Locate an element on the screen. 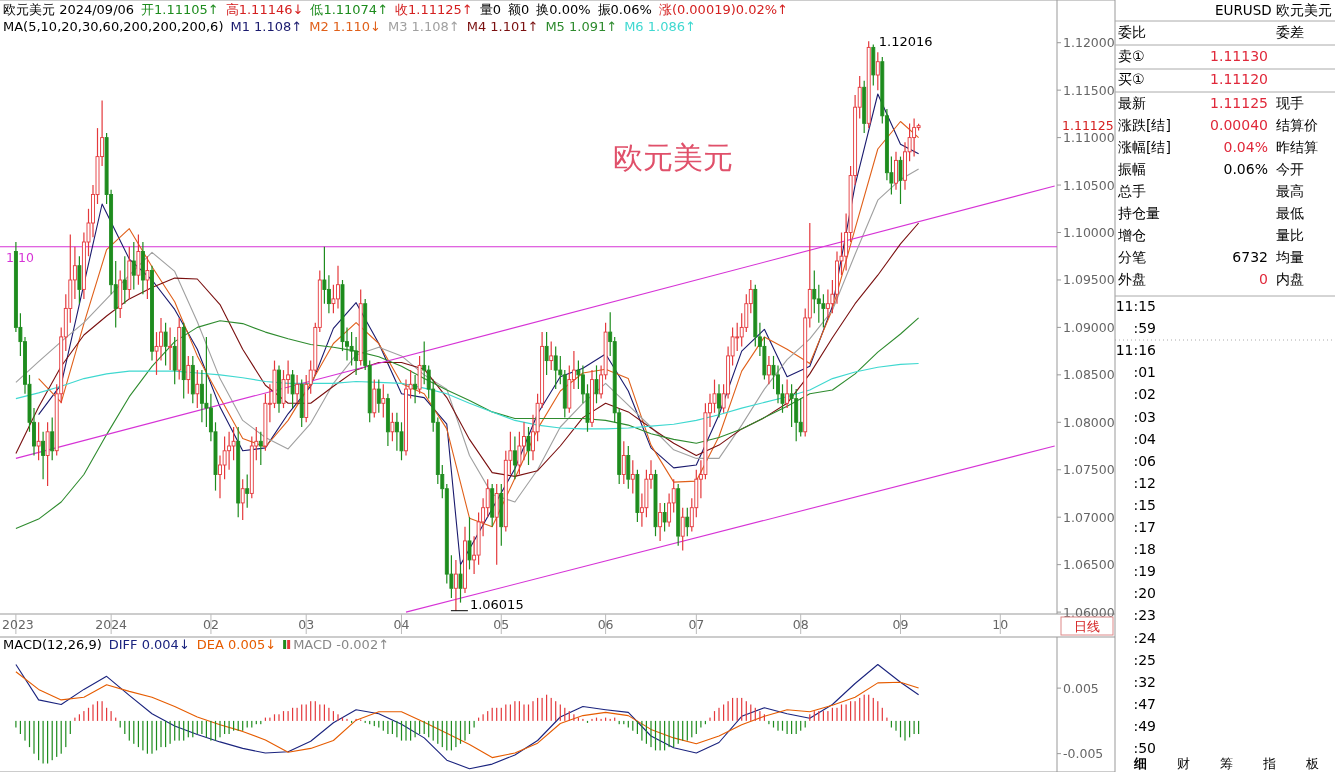 The height and width of the screenshot is (772, 1335). x-tick-label: 04 is located at coordinates (401, 624).